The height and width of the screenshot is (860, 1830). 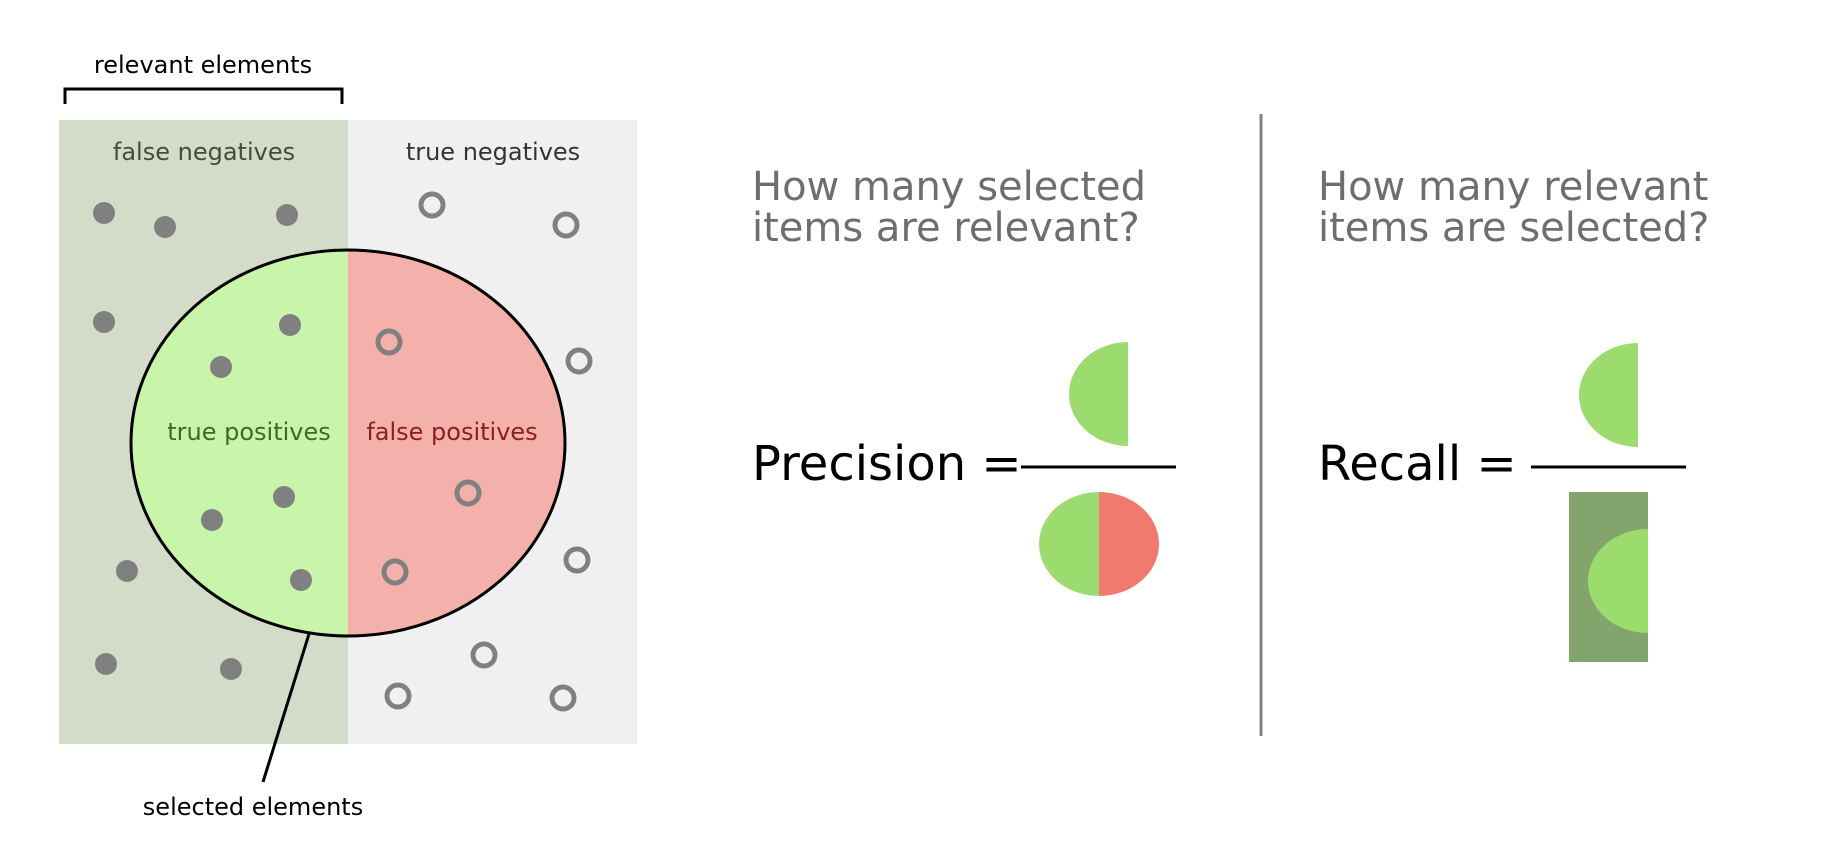 I want to click on relevant-elements-bracket, so click(x=203, y=95).